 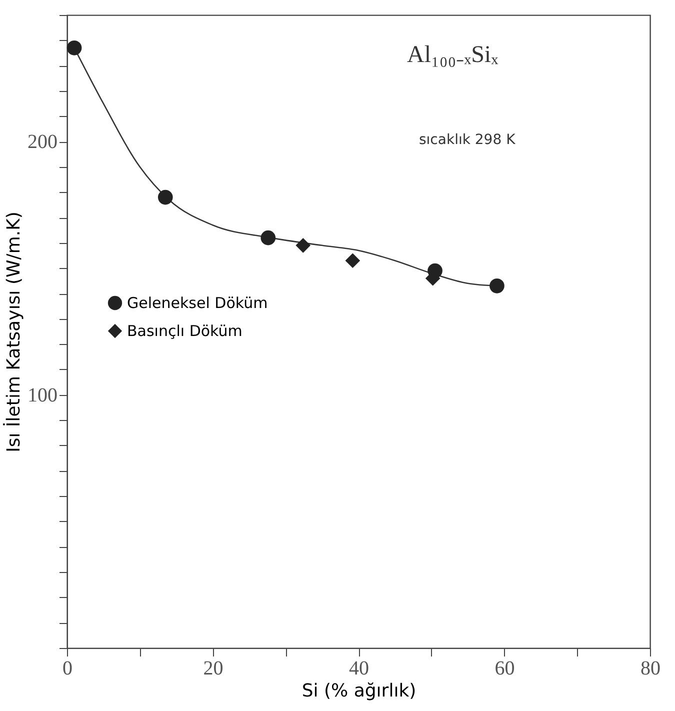 What do you see at coordinates (197, 303) in the screenshot?
I see `legend-label: Geleneksel Döküm` at bounding box center [197, 303].